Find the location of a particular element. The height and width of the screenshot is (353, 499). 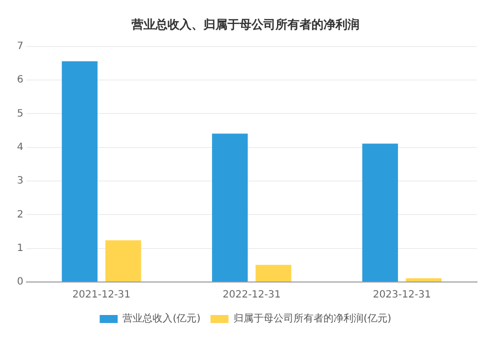

legend-label: 归属于母公司所有者的净利润(亿元) is located at coordinates (313, 318).